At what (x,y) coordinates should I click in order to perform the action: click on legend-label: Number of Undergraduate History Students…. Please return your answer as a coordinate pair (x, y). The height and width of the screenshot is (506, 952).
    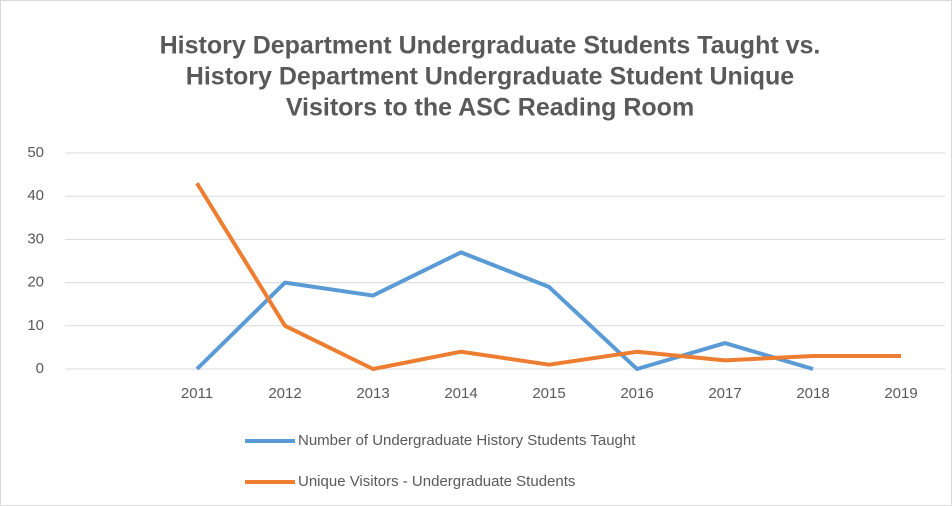
    Looking at the image, I should click on (467, 440).